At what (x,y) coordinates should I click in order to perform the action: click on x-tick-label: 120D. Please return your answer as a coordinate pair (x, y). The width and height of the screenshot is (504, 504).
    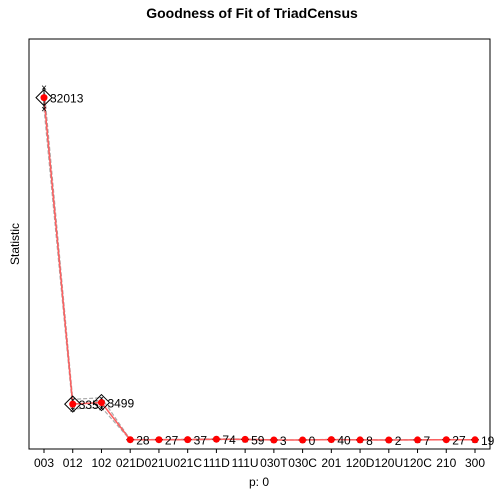
    Looking at the image, I should click on (360, 463).